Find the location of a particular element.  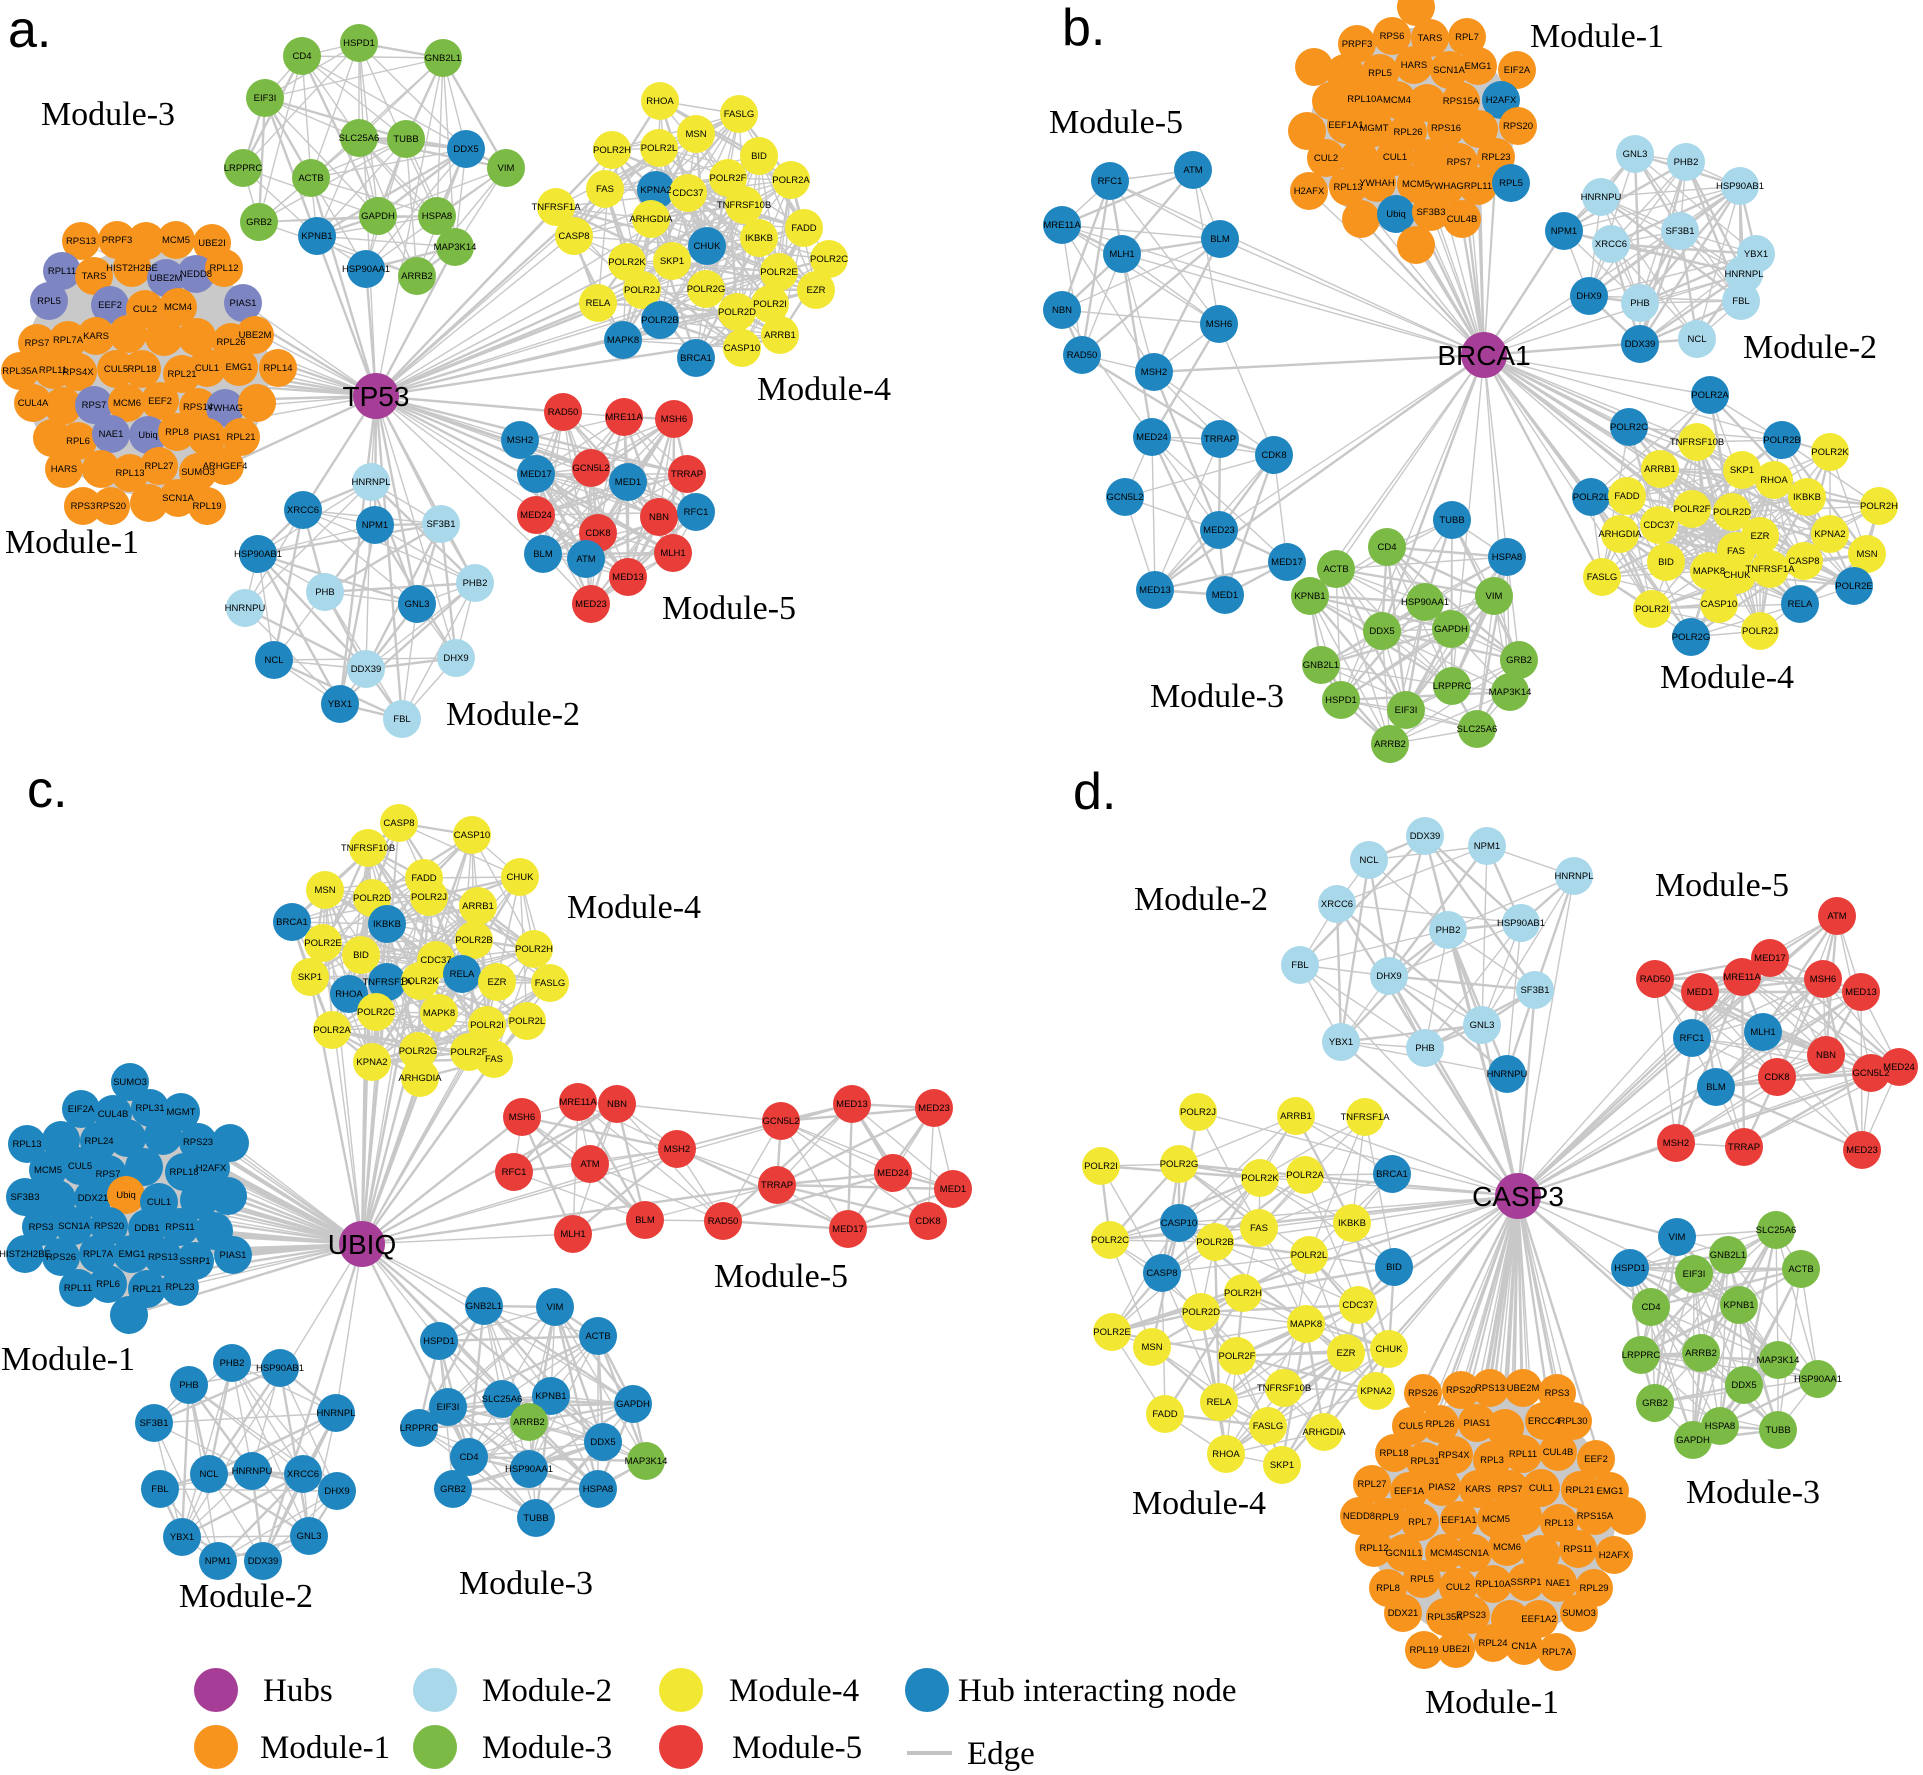

svg-text: POLR2J is located at coordinates (429, 897).